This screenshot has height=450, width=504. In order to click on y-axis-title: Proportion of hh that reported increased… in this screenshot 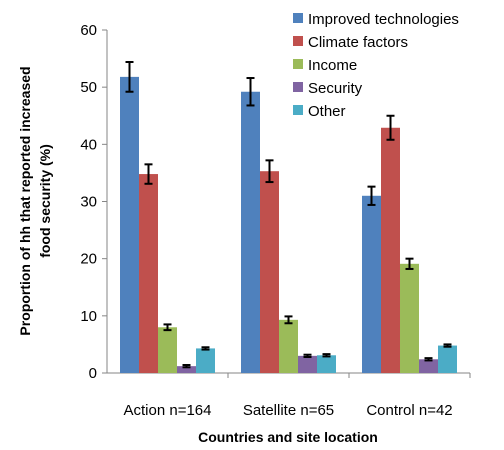, I will do `click(35, 200)`.